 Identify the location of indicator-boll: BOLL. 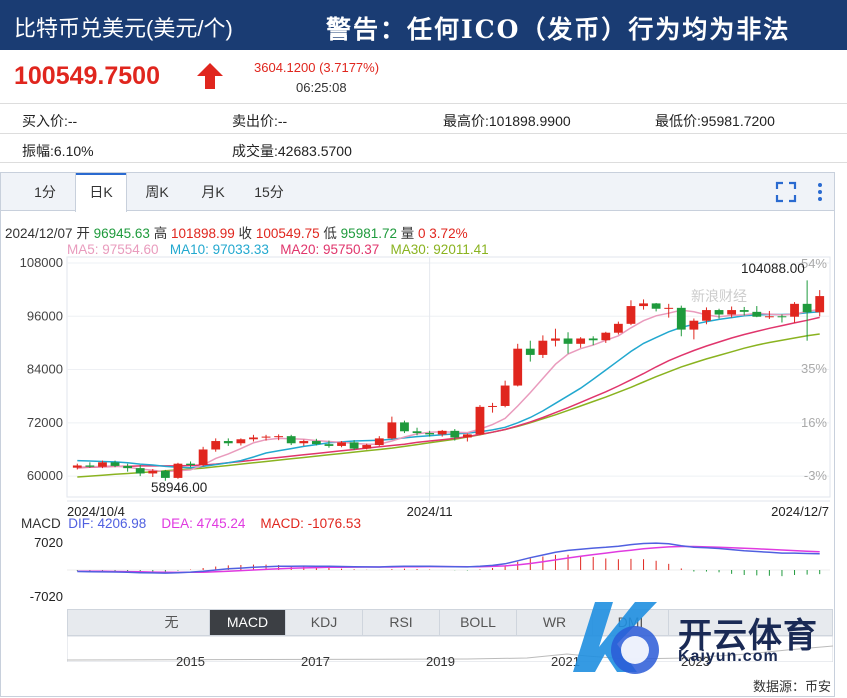
(478, 622).